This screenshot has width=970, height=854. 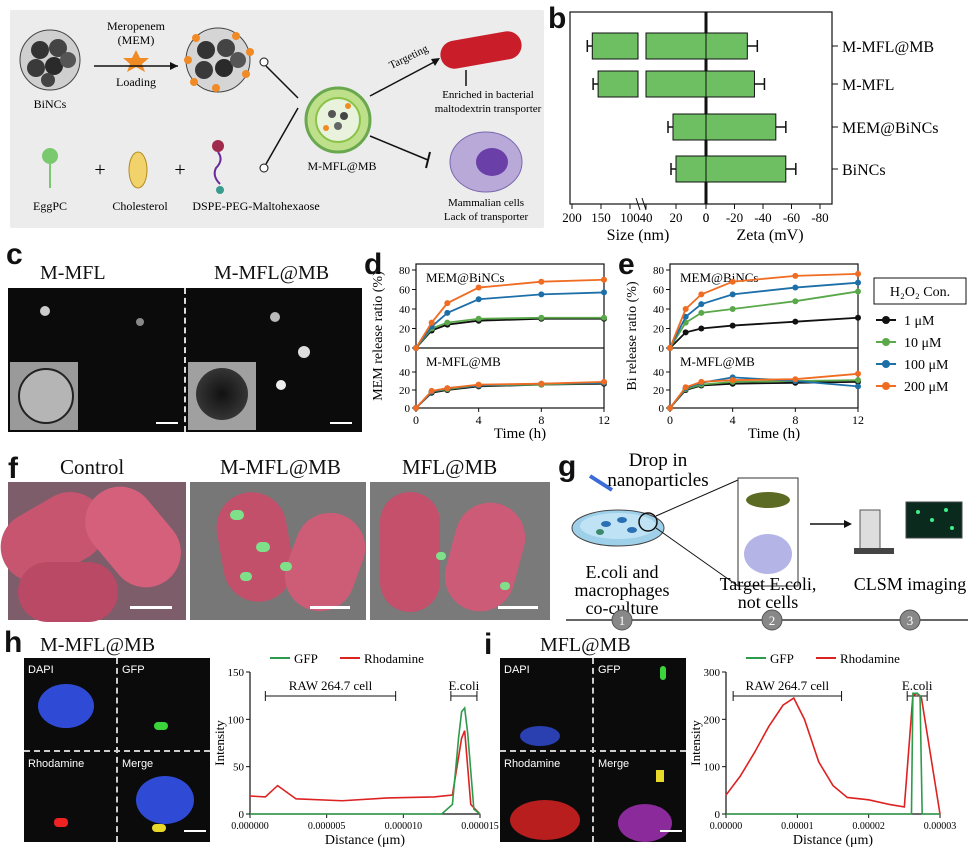 What do you see at coordinates (378, 336) in the screenshot?
I see `y-axis-label: MEM release ratio (%)` at bounding box center [378, 336].